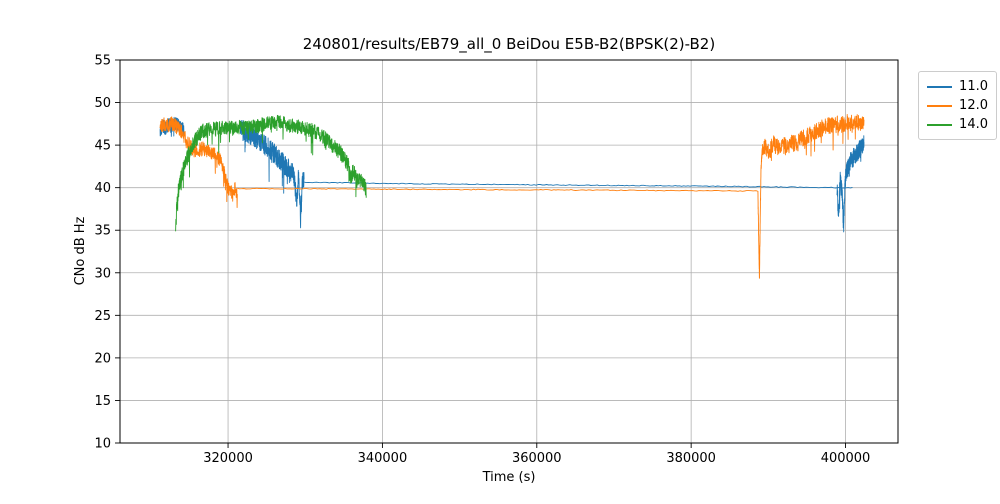  Describe the element at coordinates (102, 401) in the screenshot. I see `y-tick-label: 15` at that location.